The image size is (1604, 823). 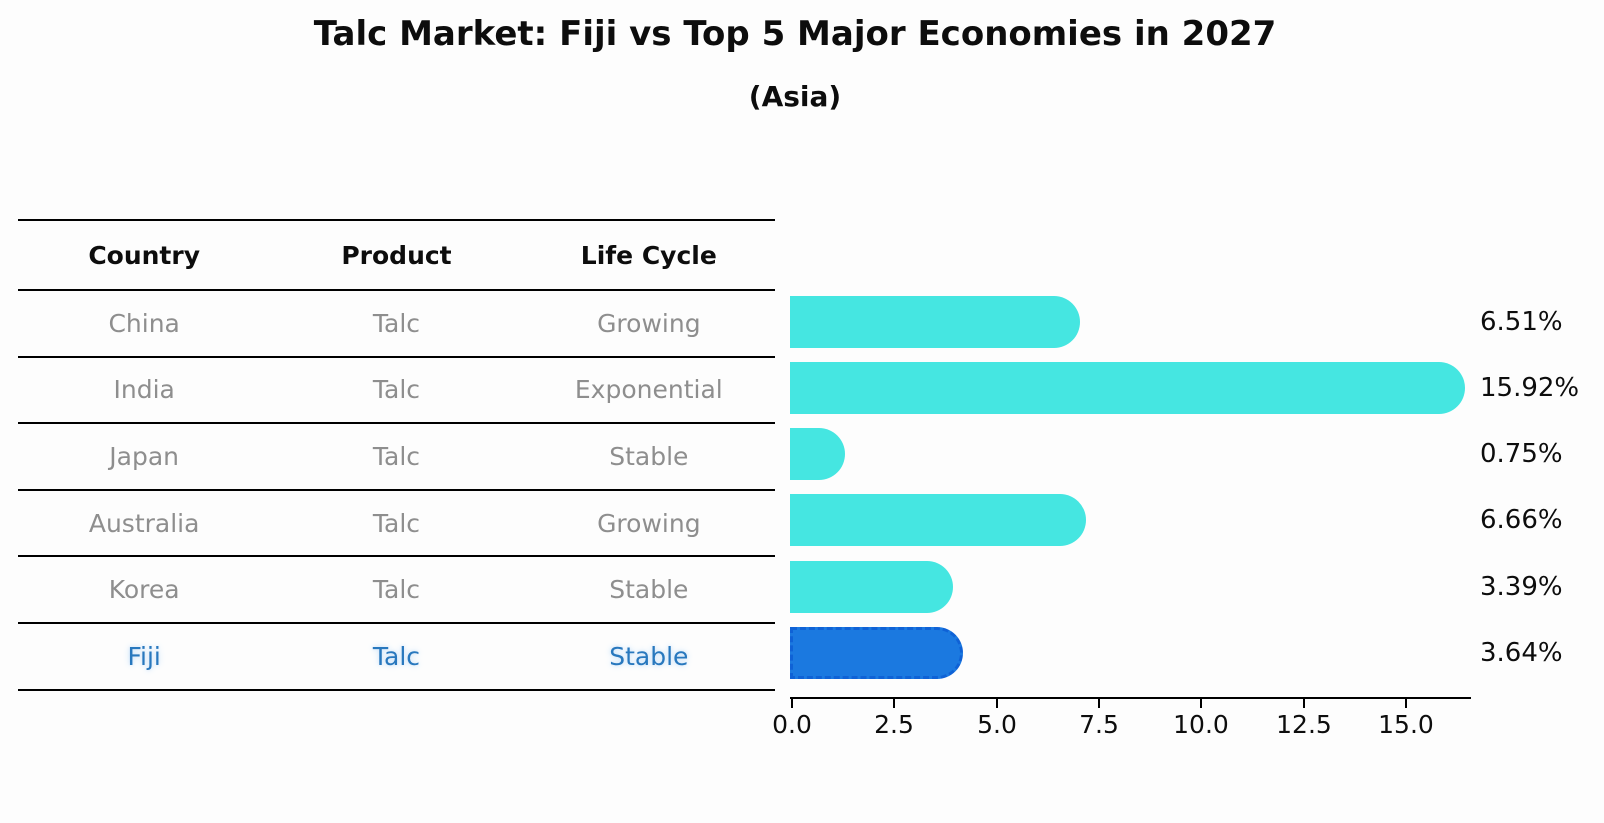 I want to click on column-header-product: Product, so click(x=396, y=255).